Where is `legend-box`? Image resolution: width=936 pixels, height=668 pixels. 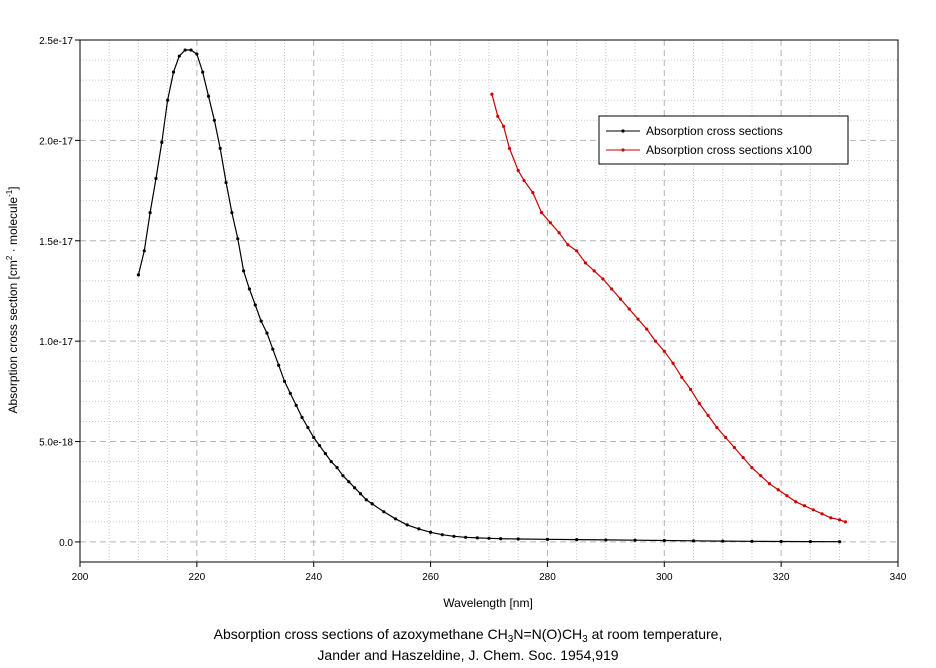 legend-box is located at coordinates (723, 140).